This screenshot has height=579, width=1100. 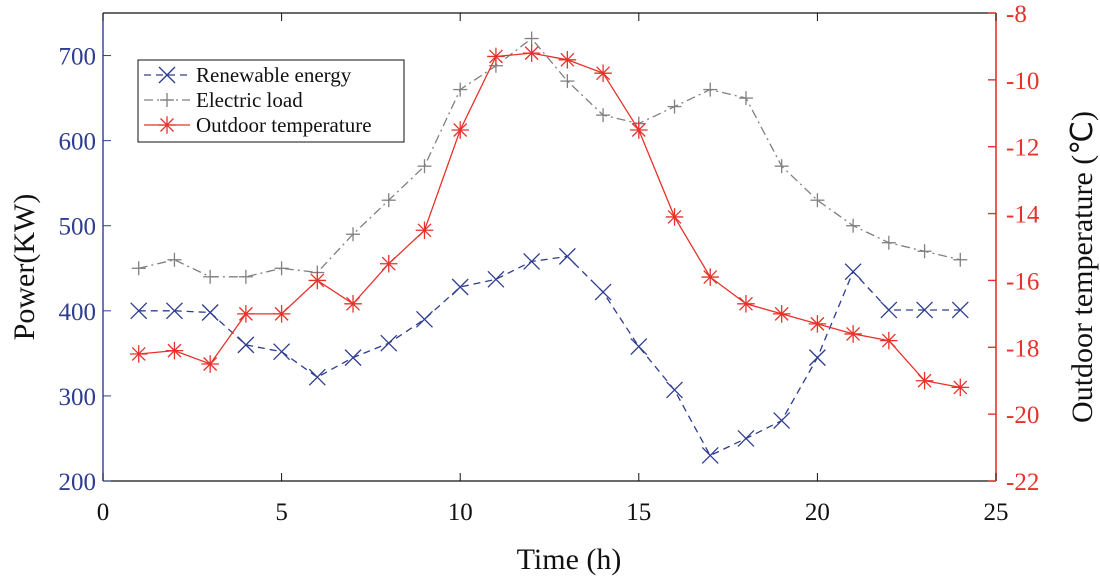 I want to click on legend-item: Renewable energy, so click(x=248, y=75).